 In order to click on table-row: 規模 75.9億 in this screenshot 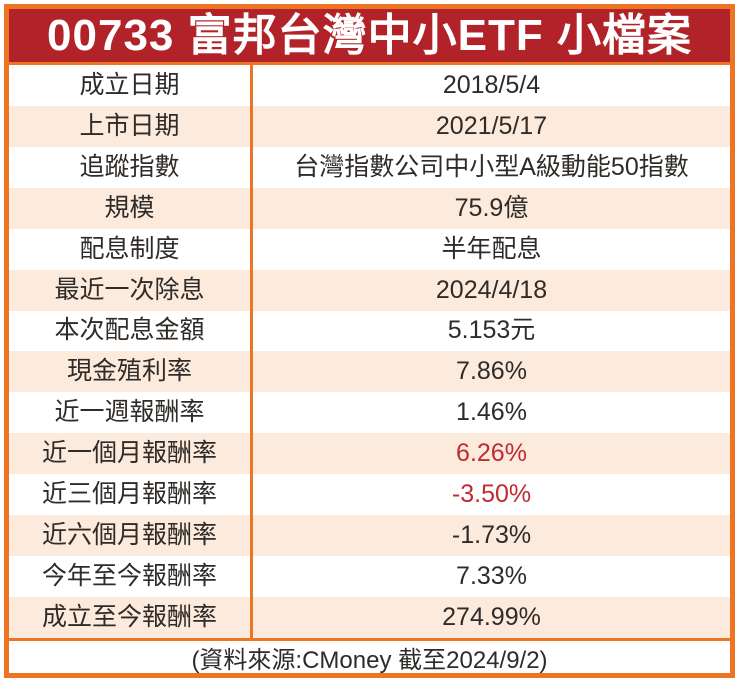, I will do `click(369, 208)`.